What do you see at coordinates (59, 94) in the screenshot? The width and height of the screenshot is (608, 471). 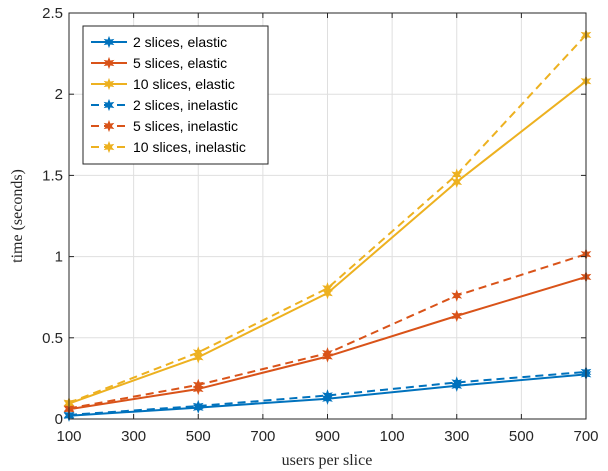 I see `y-tick-label: 2` at bounding box center [59, 94].